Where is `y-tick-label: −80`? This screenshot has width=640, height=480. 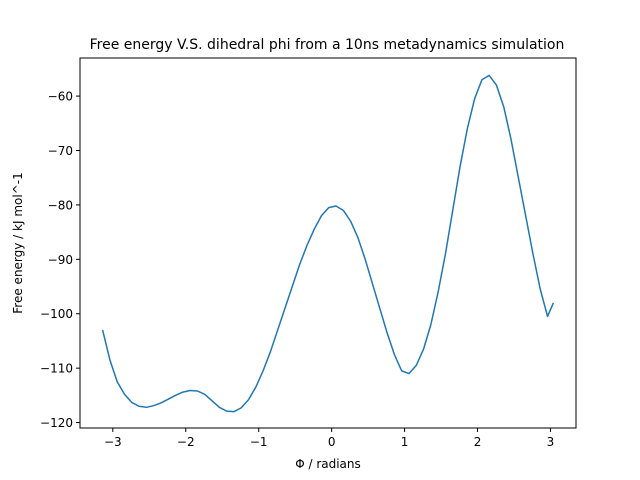
y-tick-label: −80 is located at coordinates (60, 205).